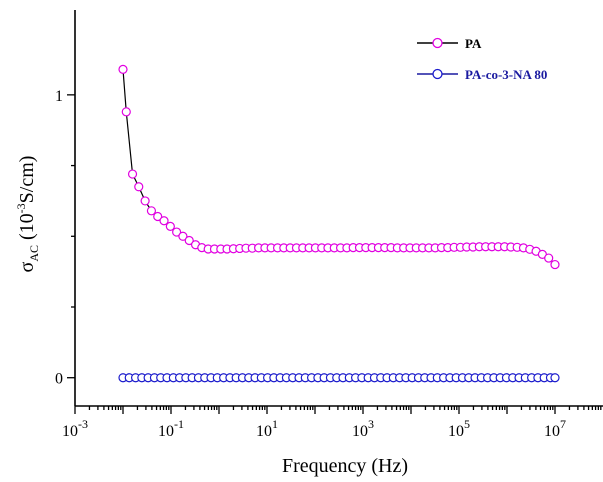 This screenshot has height=482, width=603. I want to click on legend-label: PA, so click(473, 43).